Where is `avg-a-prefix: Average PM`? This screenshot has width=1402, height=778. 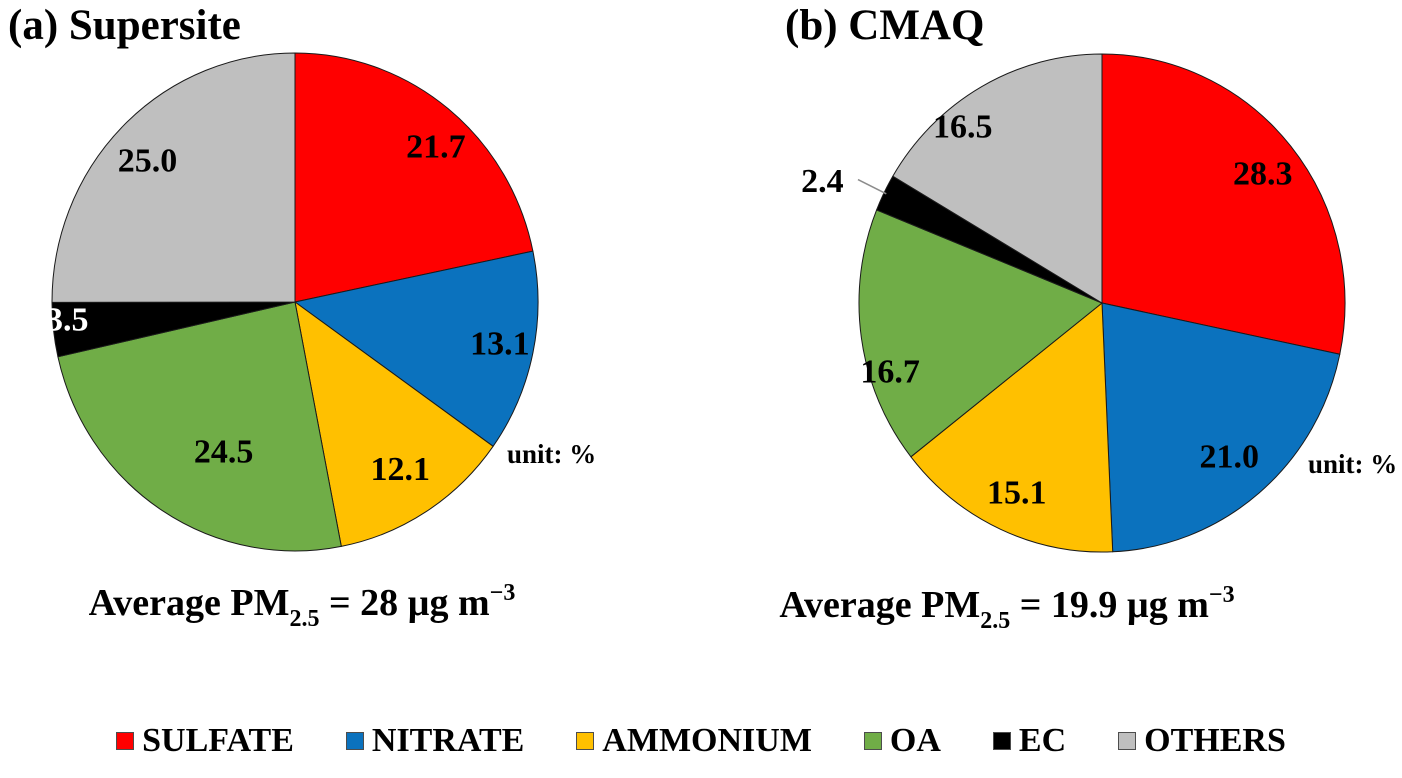 avg-a-prefix: Average PM is located at coordinates (189, 603).